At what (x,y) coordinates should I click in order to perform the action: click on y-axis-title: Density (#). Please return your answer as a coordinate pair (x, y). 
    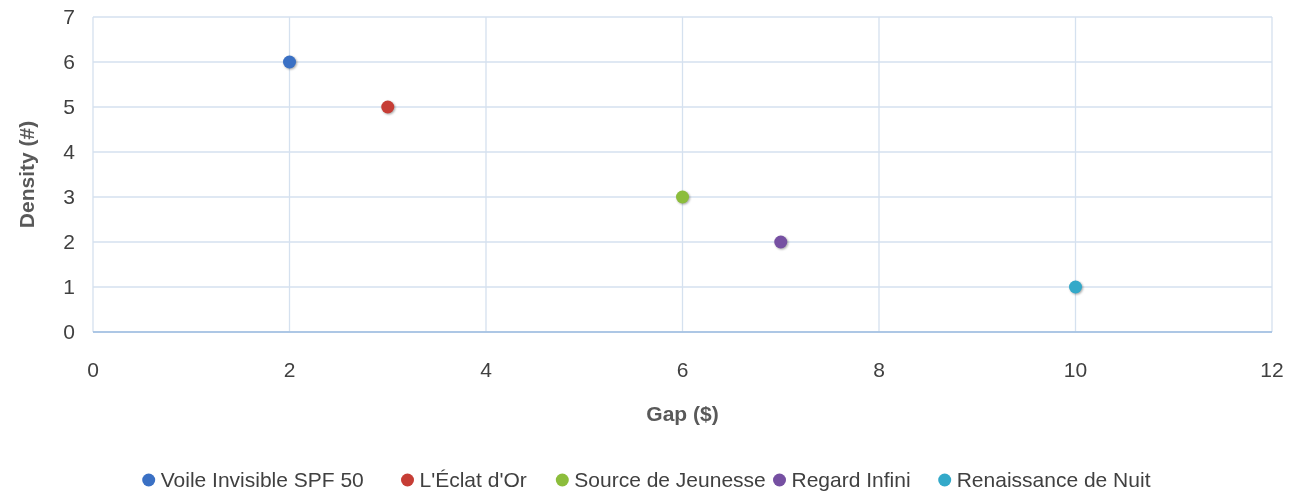
    Looking at the image, I should click on (26, 174).